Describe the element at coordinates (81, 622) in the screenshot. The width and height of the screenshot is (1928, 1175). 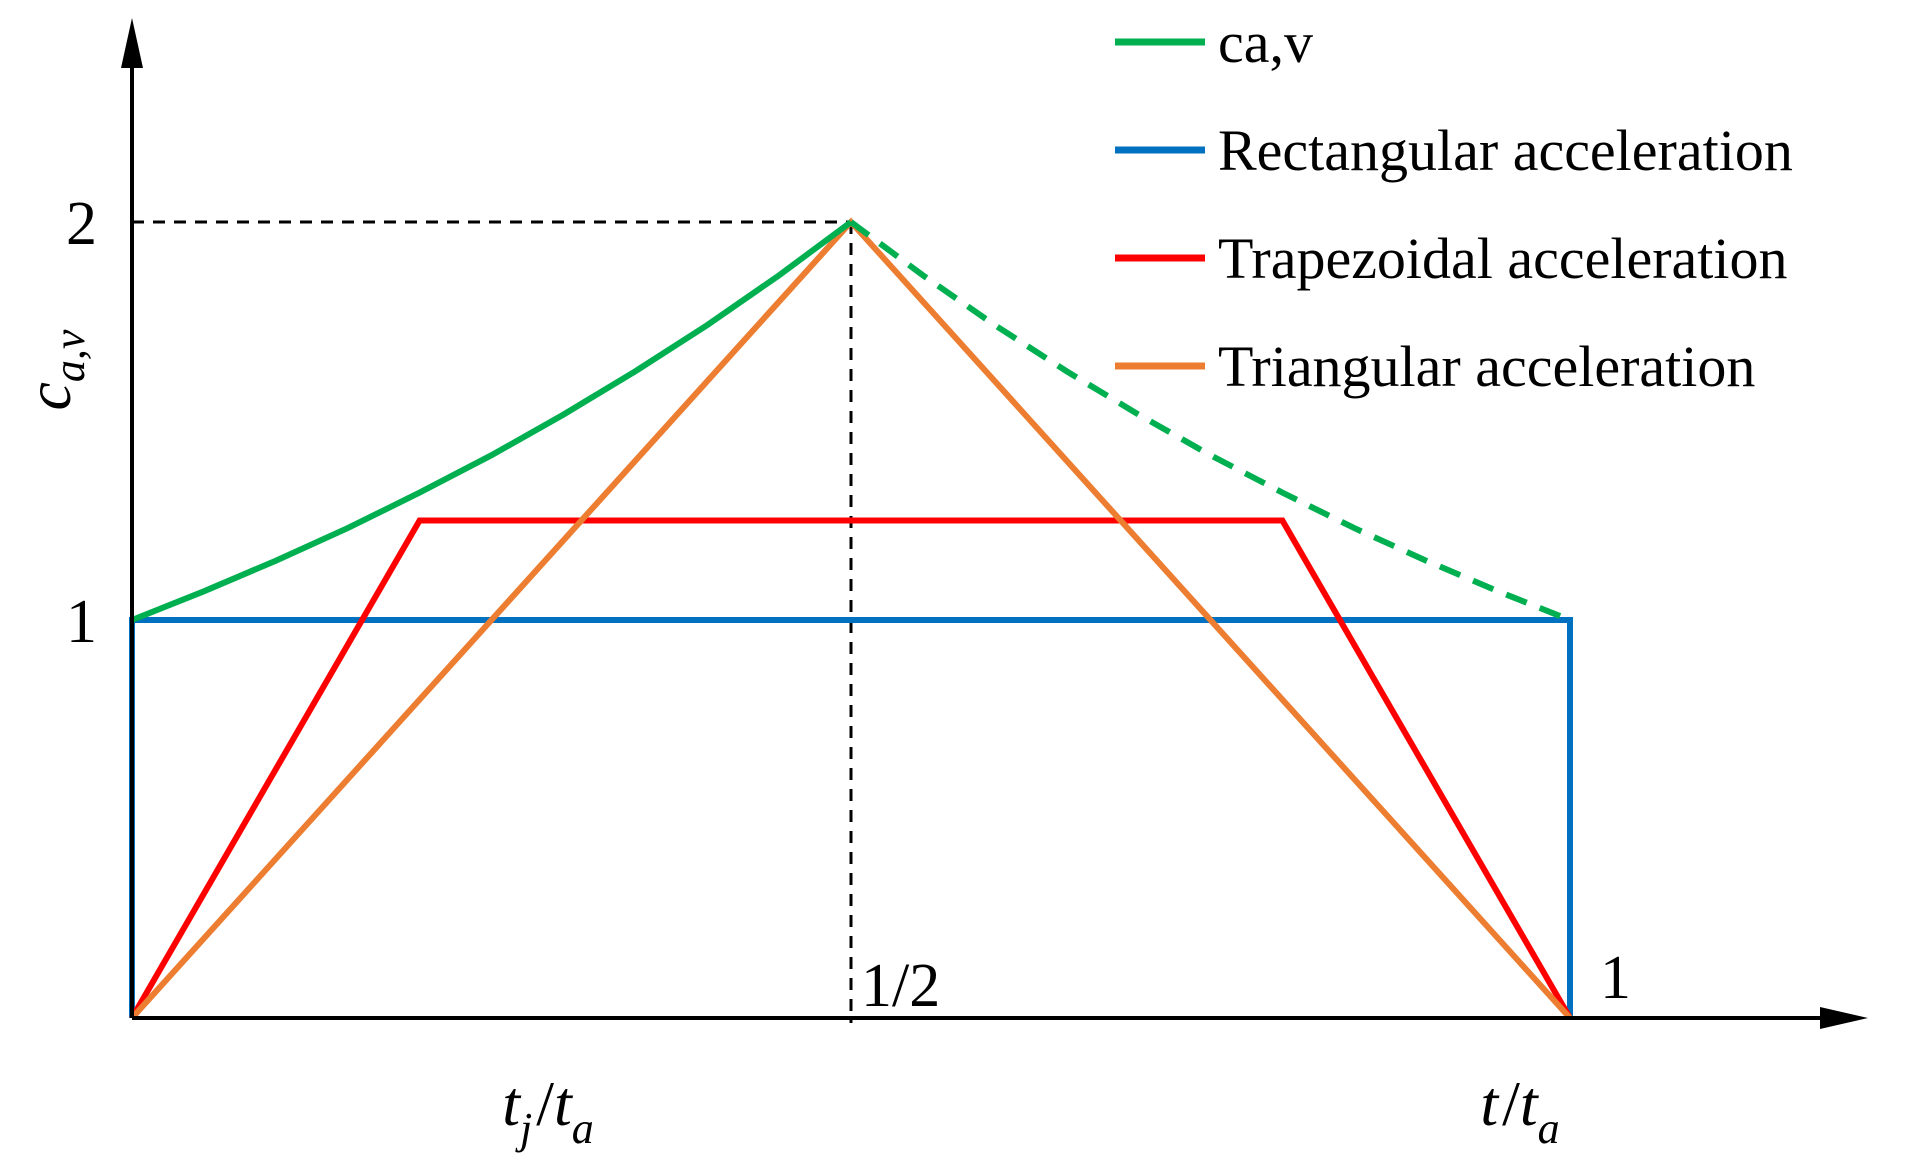
I see `y-tick-label-1: 1` at that location.